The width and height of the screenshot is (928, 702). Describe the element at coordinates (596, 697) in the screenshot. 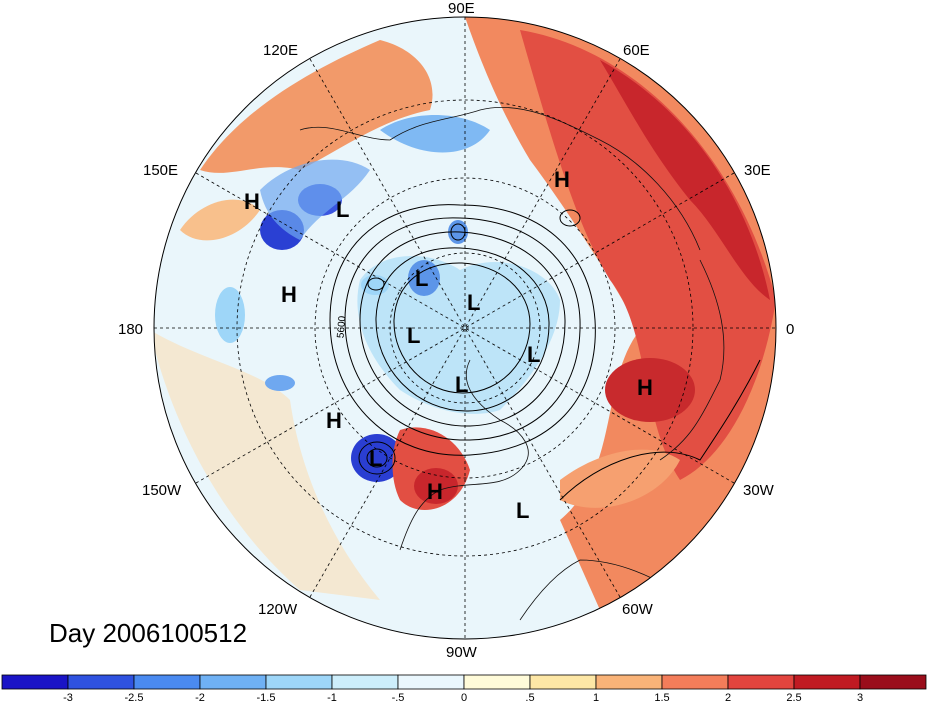

I see `colorbar-tick-label: 1` at that location.